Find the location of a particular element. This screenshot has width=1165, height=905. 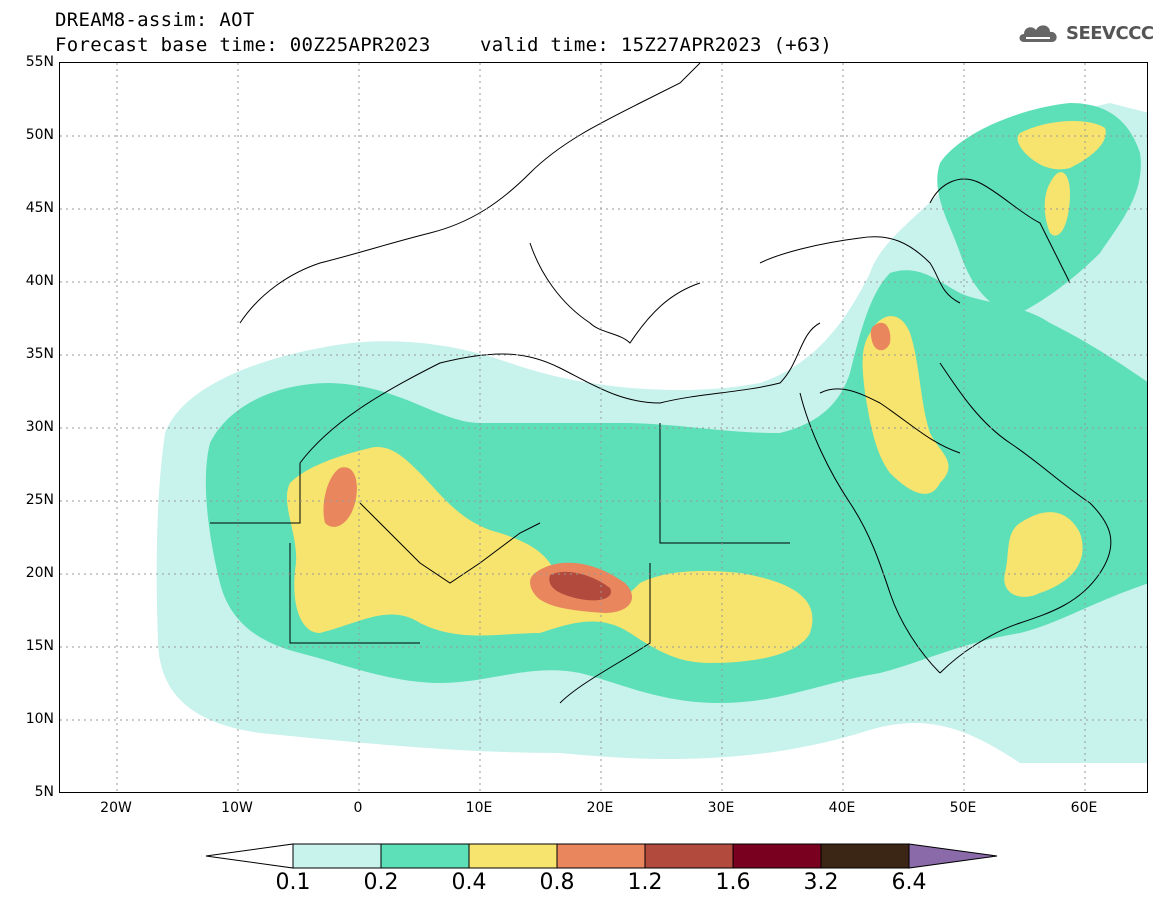

colorbar-tick-label: 6.4 is located at coordinates (909, 882).